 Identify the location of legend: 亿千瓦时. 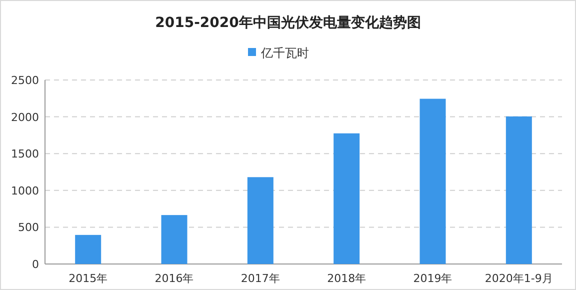
(278, 53).